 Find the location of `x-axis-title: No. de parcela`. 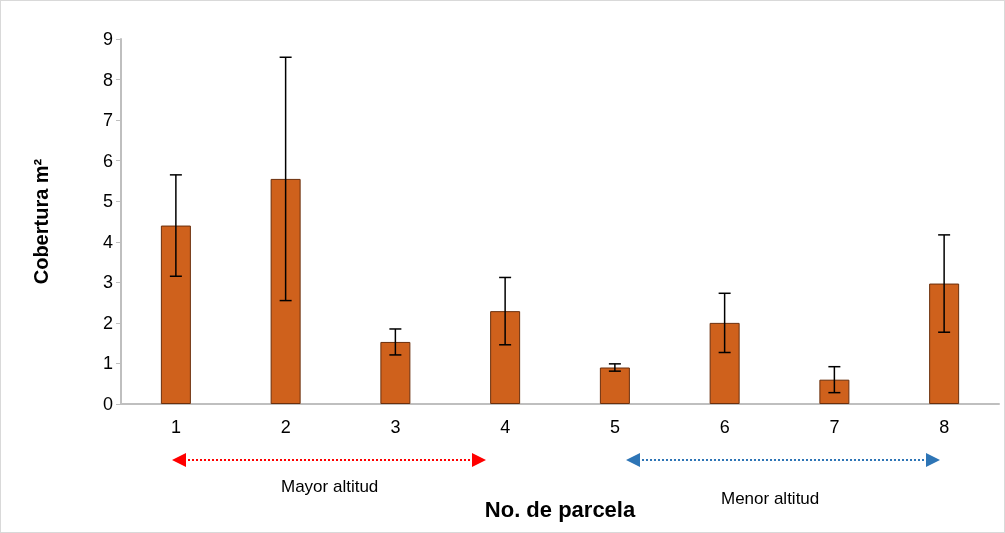

x-axis-title: No. de parcela is located at coordinates (560, 509).